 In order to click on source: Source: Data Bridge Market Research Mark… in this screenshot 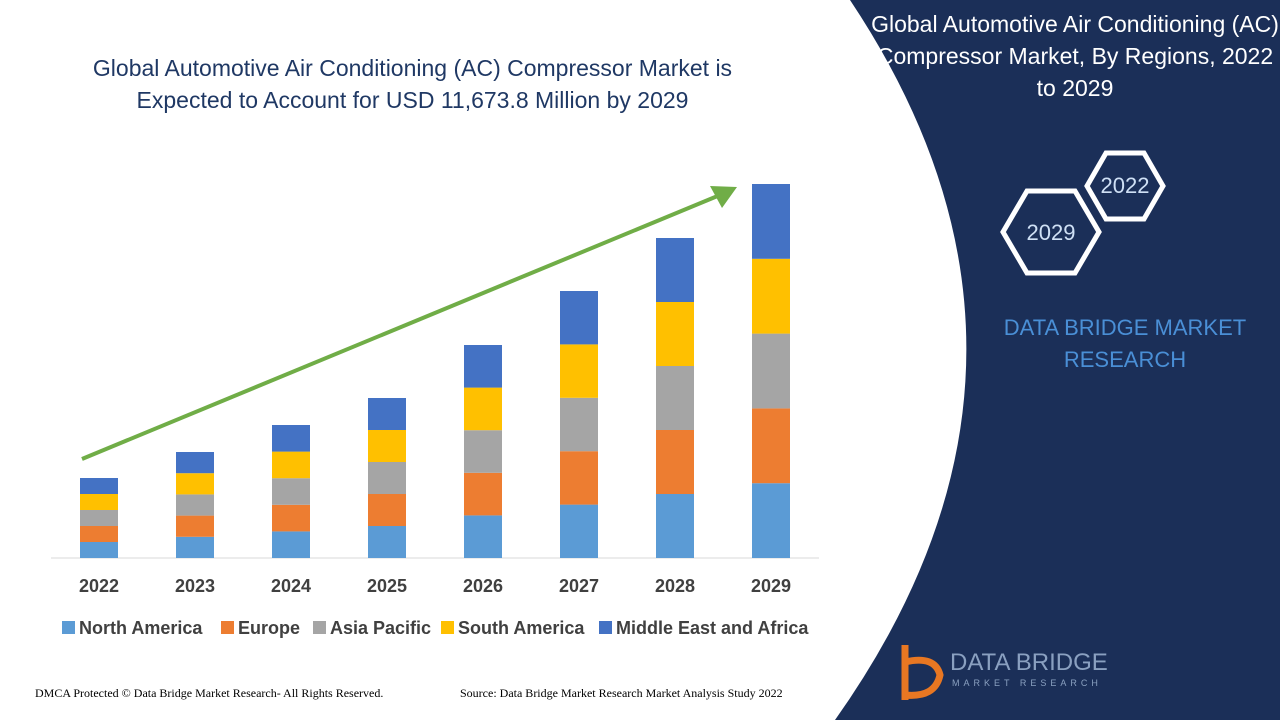, I will do `click(621, 693)`.